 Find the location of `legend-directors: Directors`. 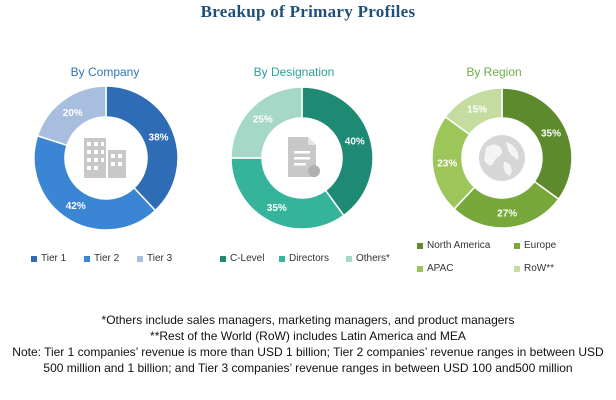

legend-directors: Directors is located at coordinates (304, 258).